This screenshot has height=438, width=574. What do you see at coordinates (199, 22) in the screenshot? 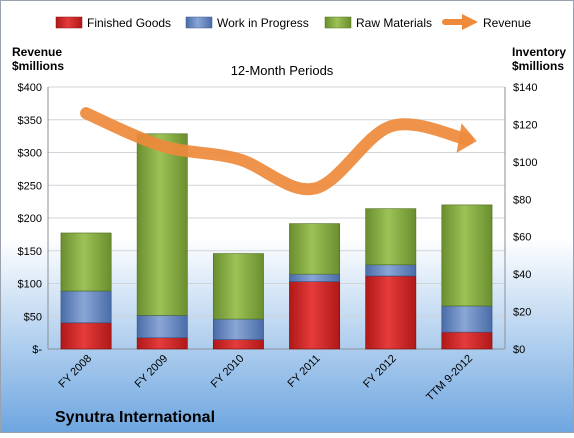
I see `legend-swatch-work-in-progress` at bounding box center [199, 22].